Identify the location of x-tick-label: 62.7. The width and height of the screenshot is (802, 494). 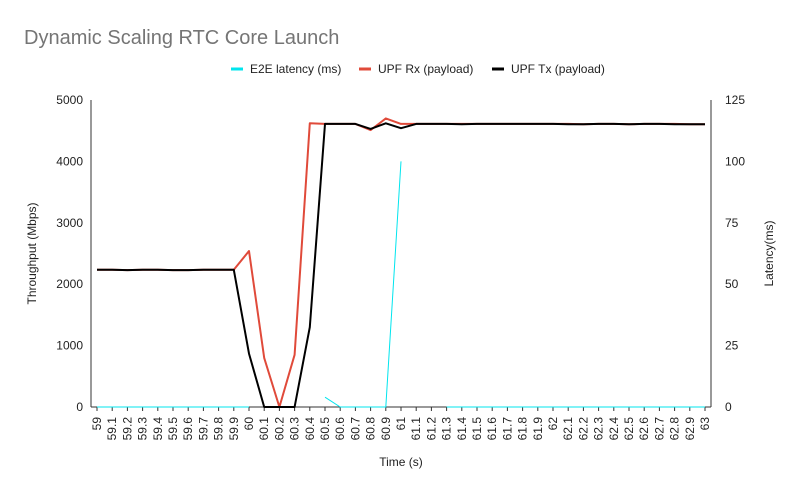
(659, 429).